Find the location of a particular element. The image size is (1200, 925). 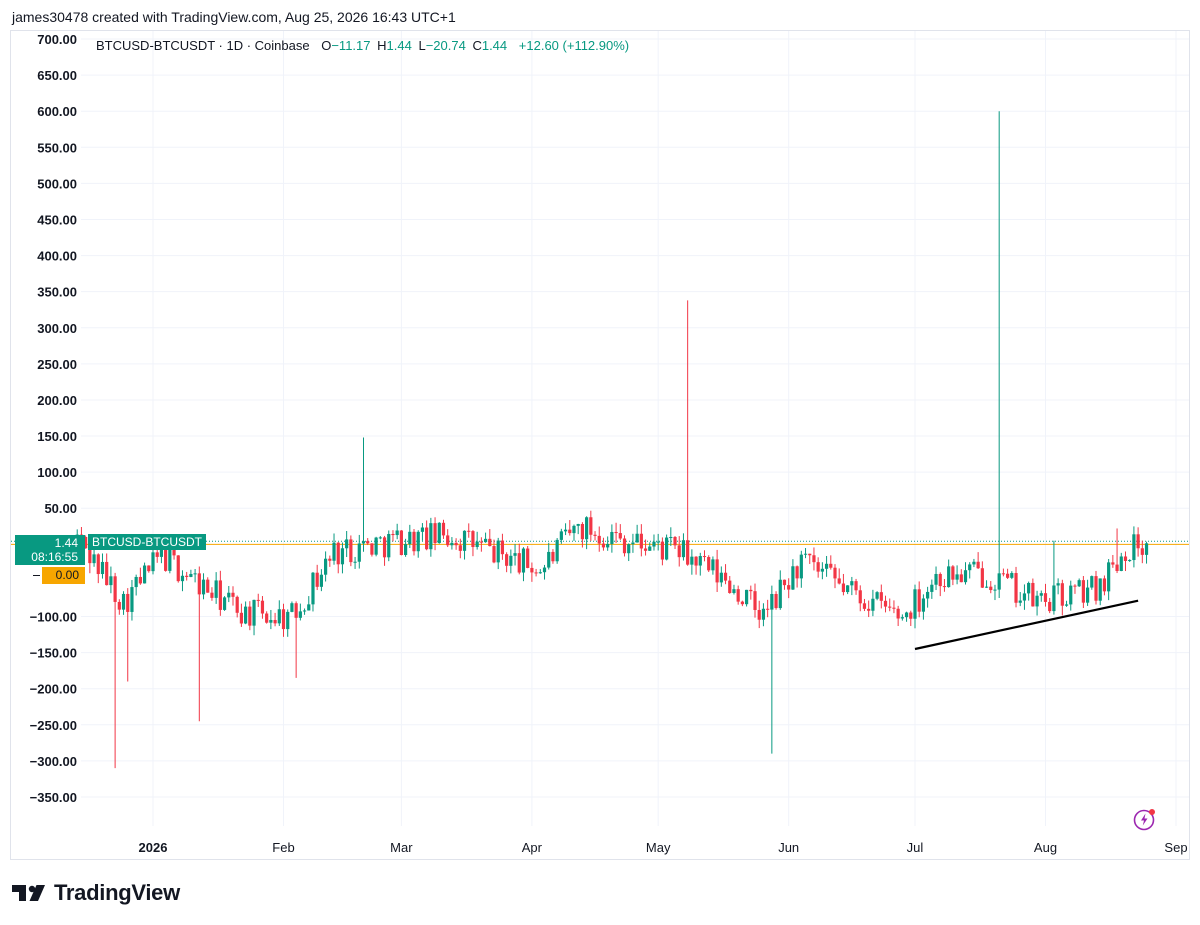

y-tick-label: 50.00 is located at coordinates (60, 508).